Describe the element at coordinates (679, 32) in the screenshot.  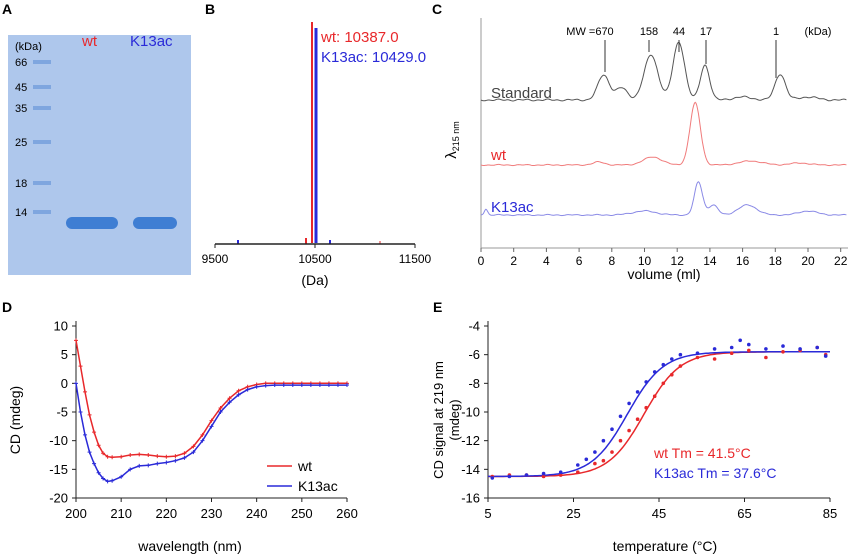
I see `mw-label: 44` at that location.